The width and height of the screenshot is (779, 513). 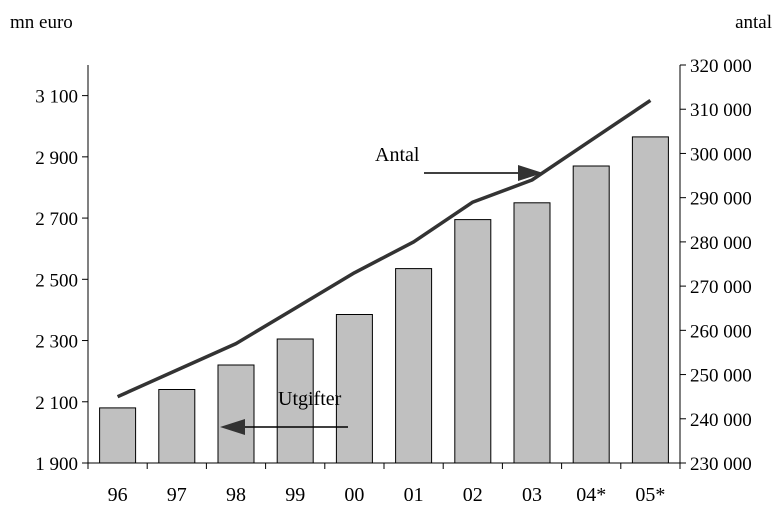 What do you see at coordinates (473, 495) in the screenshot?
I see `x-tick-label: 02` at bounding box center [473, 495].